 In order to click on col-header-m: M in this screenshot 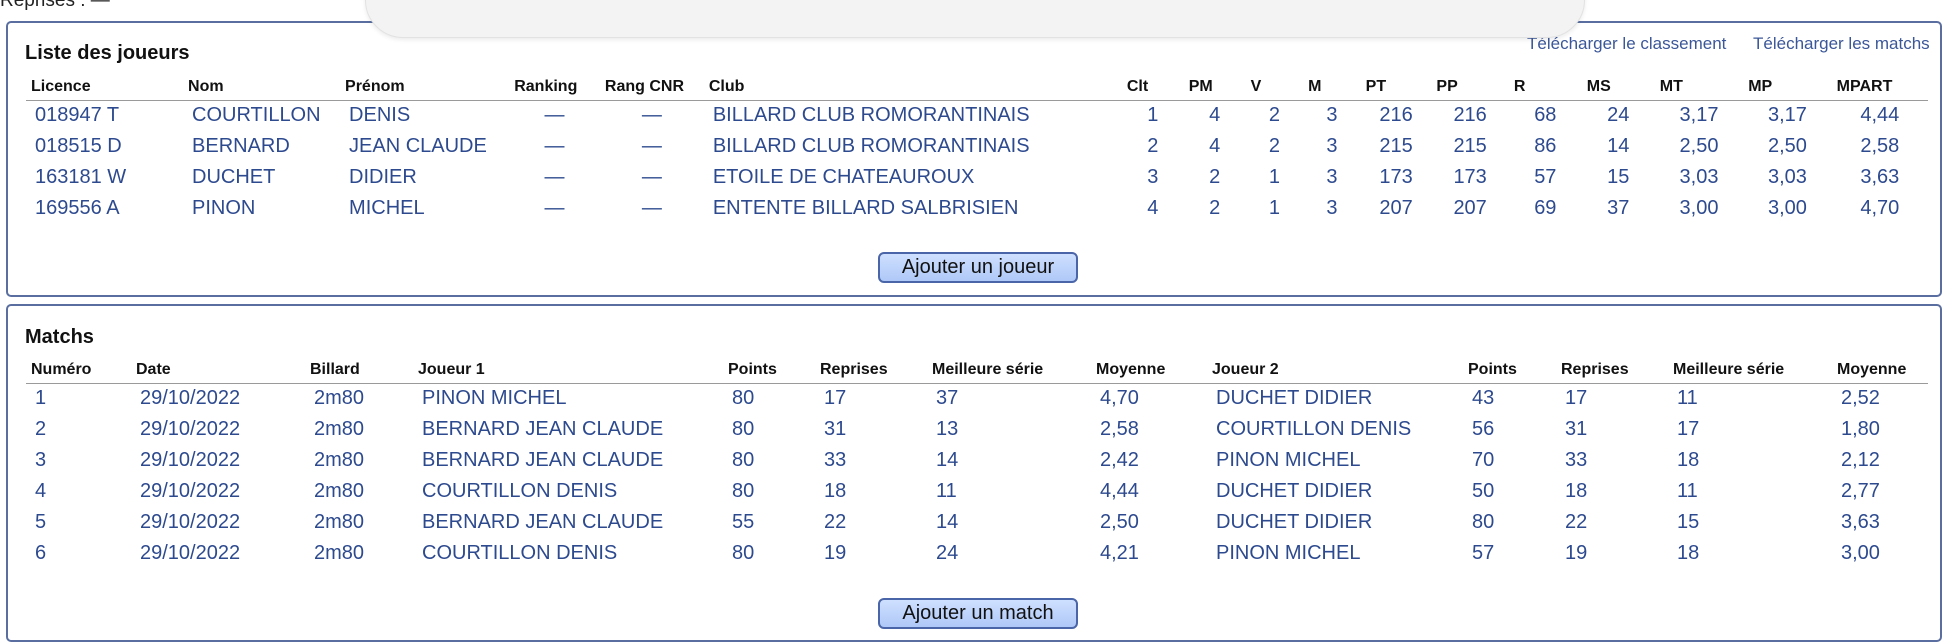, I will do `click(1332, 87)`.